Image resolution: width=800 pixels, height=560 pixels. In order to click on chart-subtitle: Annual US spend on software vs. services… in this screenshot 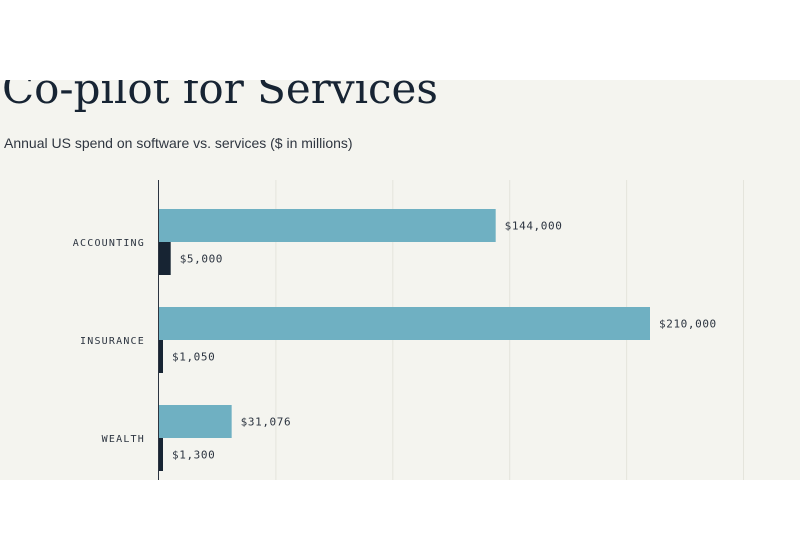, I will do `click(178, 143)`.